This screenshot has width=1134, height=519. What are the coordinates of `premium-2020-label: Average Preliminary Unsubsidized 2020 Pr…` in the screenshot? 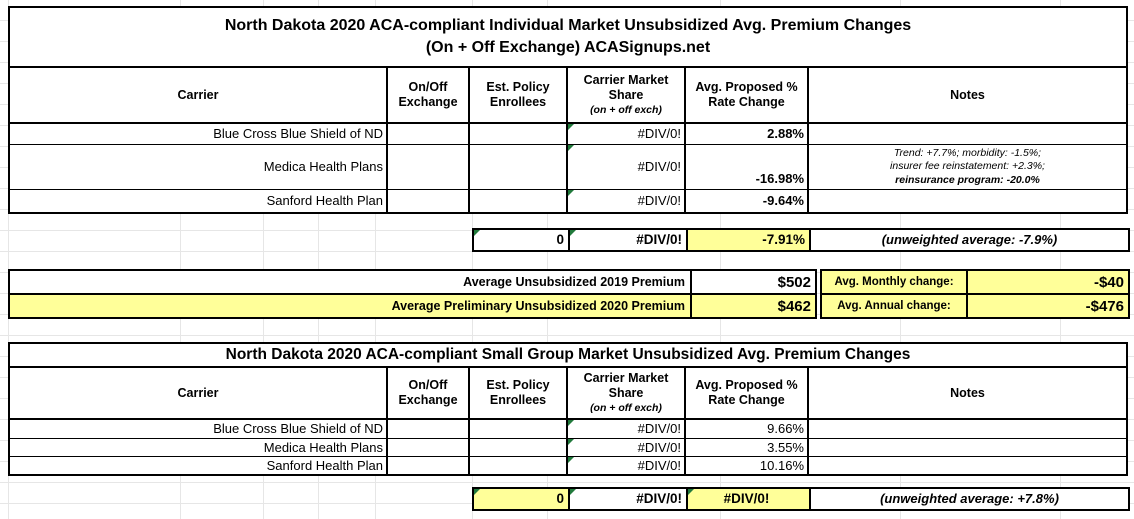 It's located at (351, 306).